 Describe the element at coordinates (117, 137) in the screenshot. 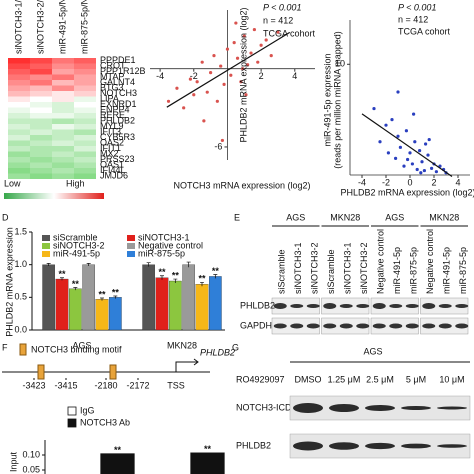

I see `gene-label: CYB5R3` at that location.